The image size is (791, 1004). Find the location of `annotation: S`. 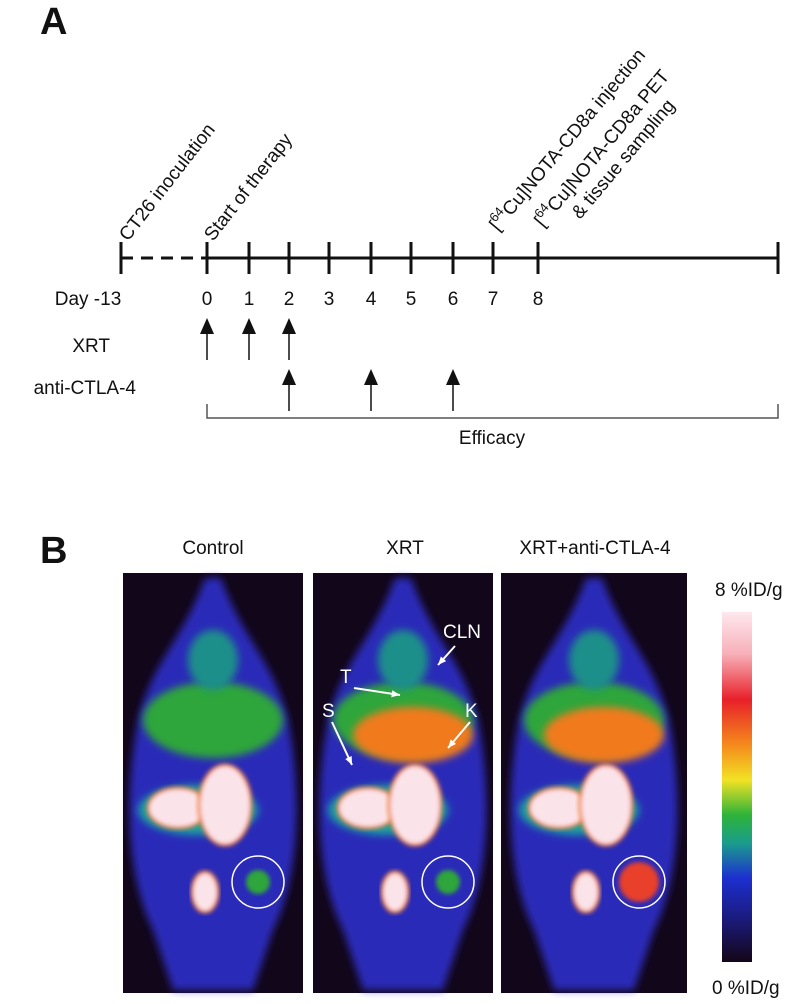

annotation: S is located at coordinates (328, 711).